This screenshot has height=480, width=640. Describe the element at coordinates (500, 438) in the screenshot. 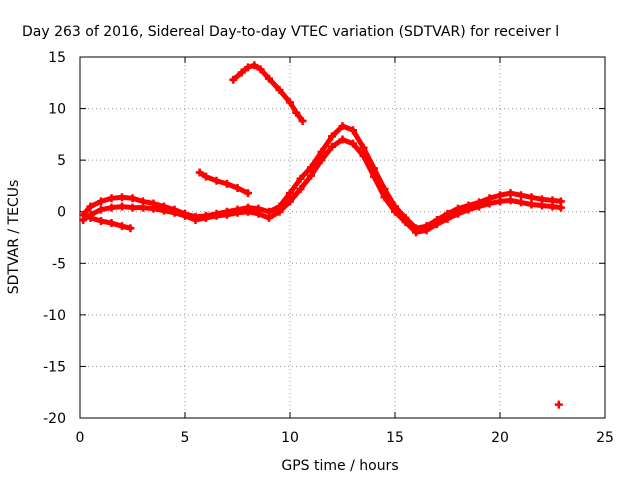

I see `x-tick-label: 20` at that location.